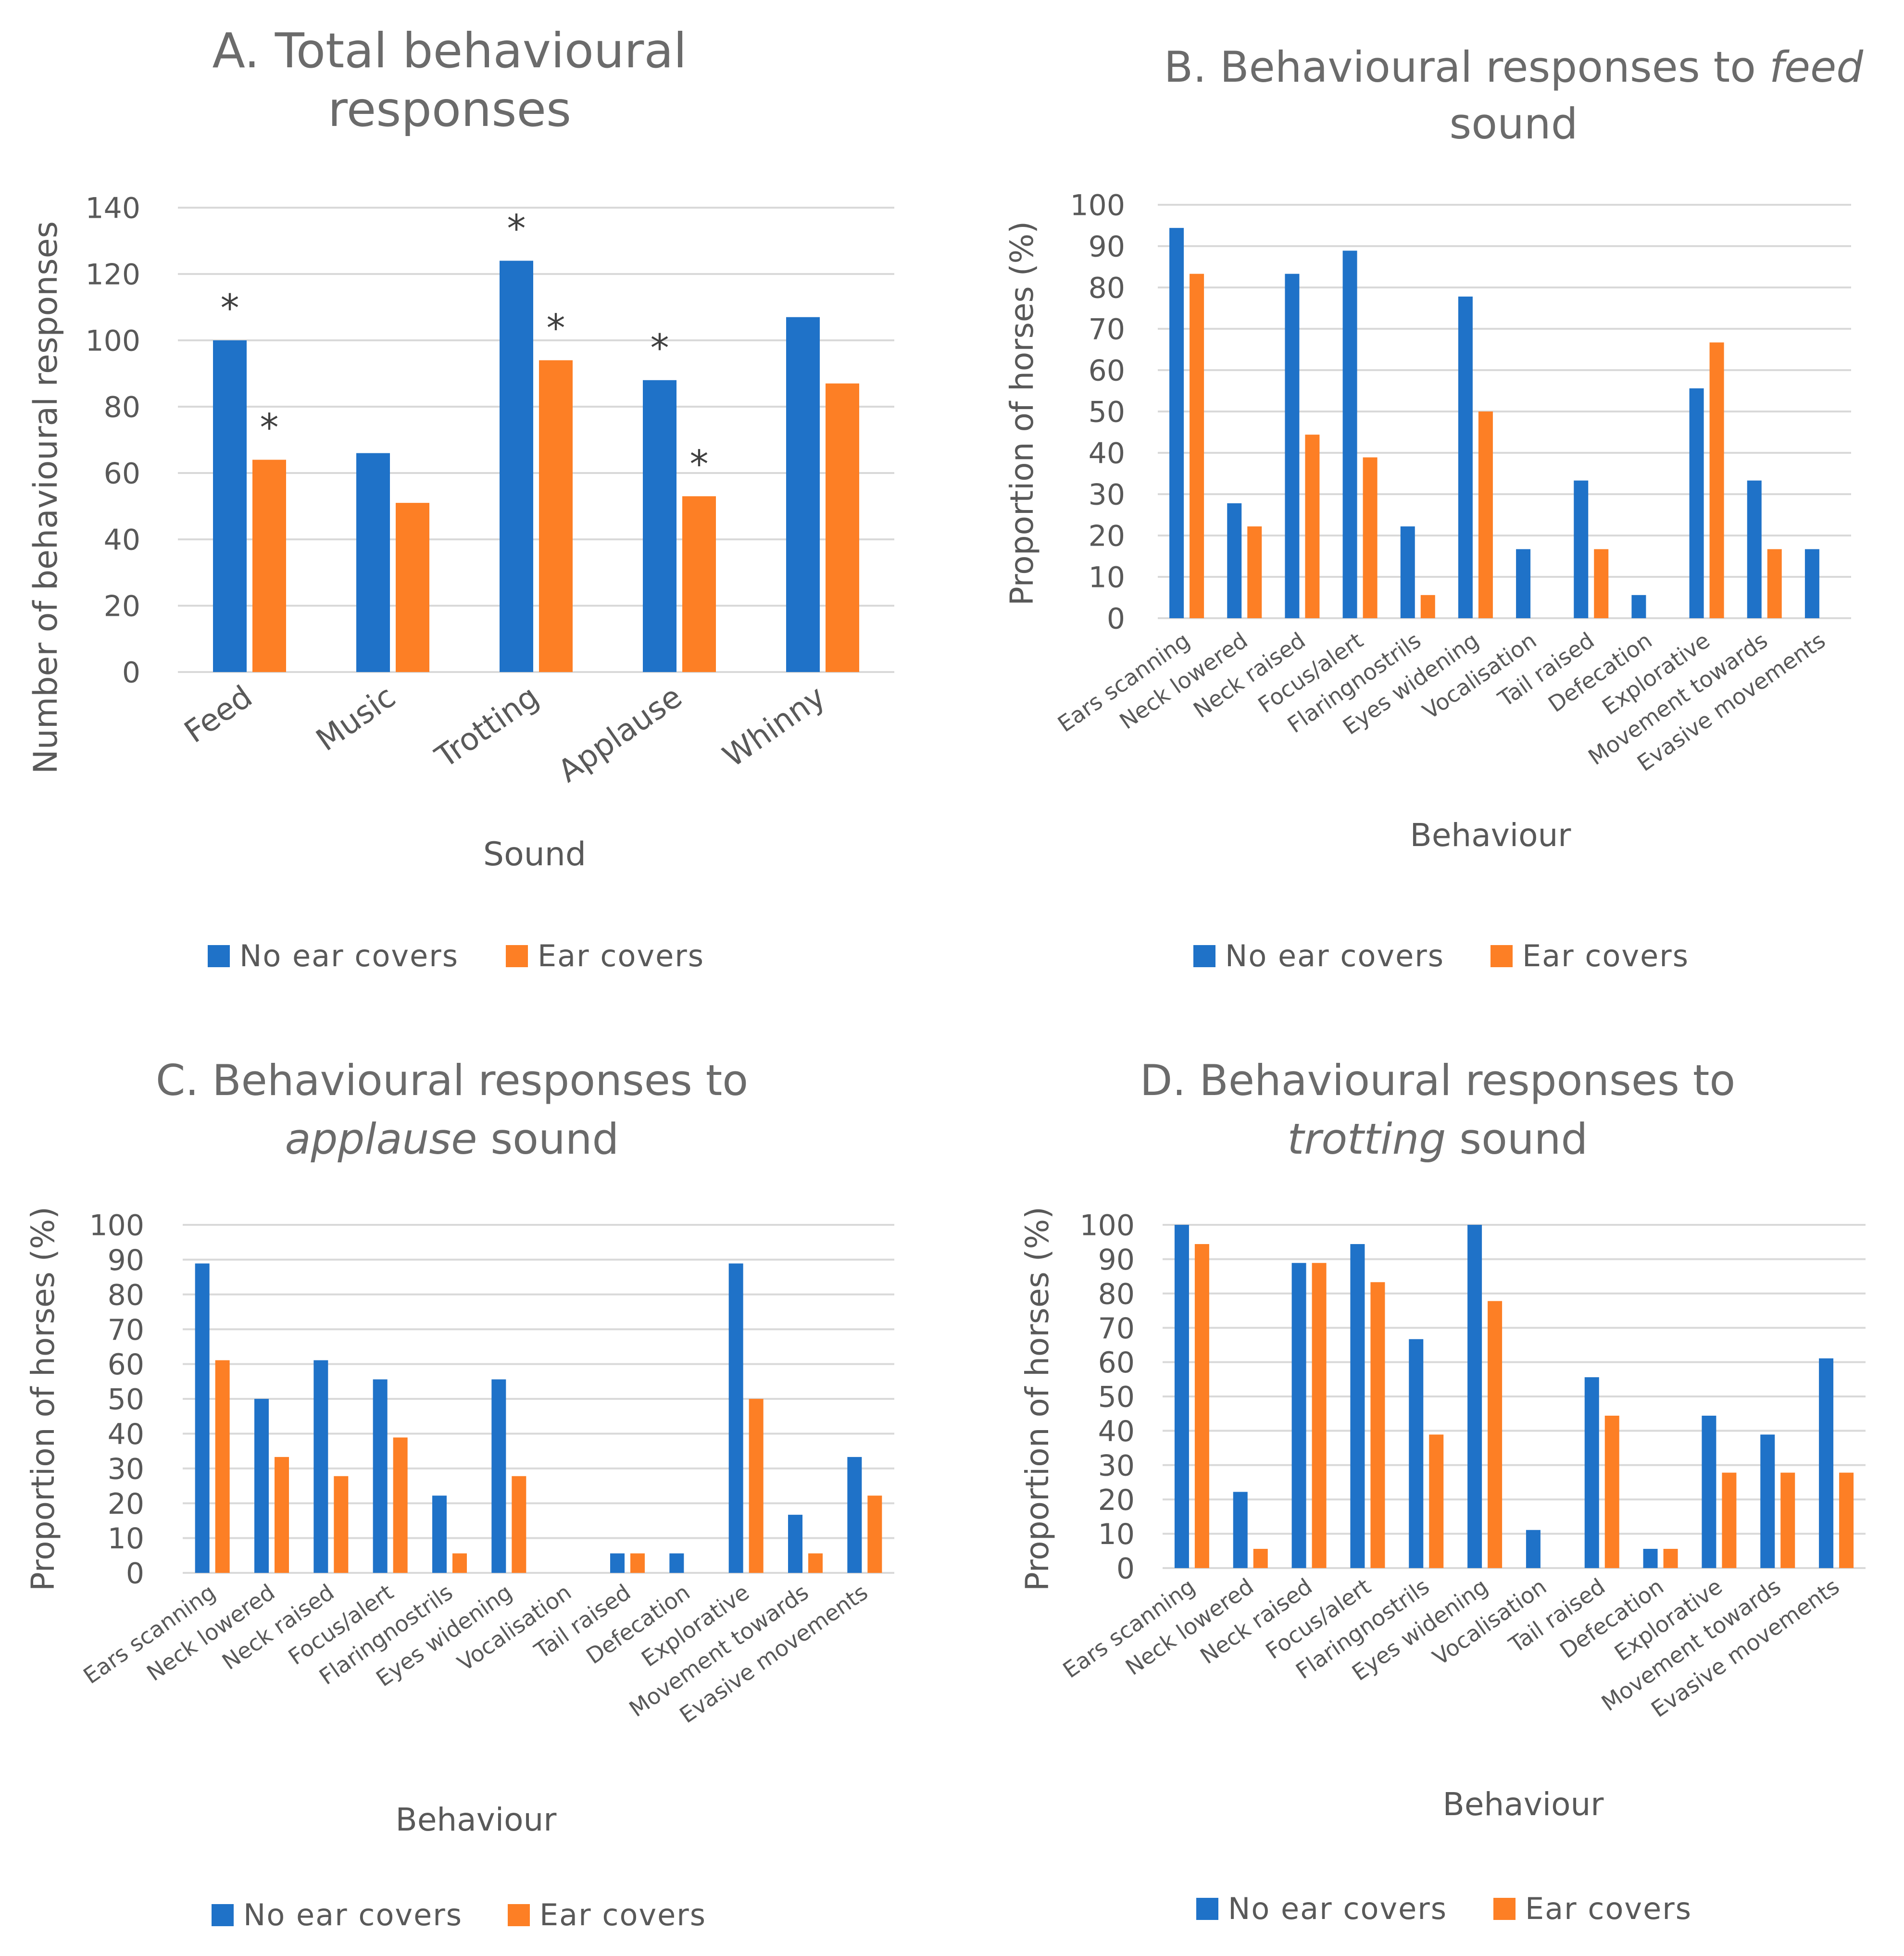  Describe the element at coordinates (621, 734) in the screenshot. I see `x-category-label: Applause` at that location.